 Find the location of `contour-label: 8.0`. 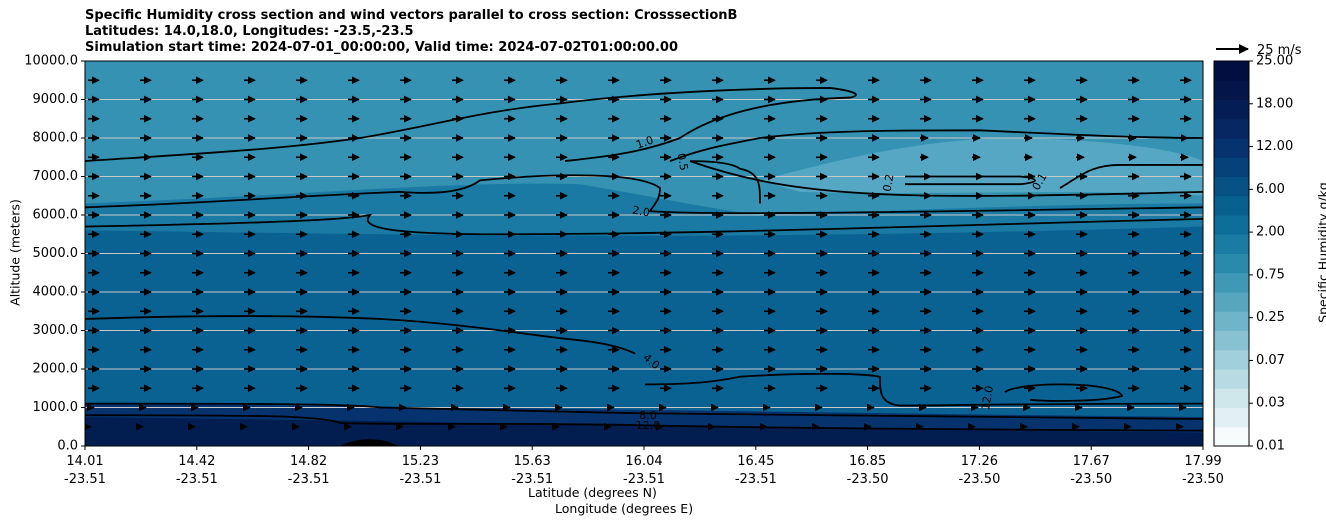

contour-label: 8.0 is located at coordinates (648, 415).